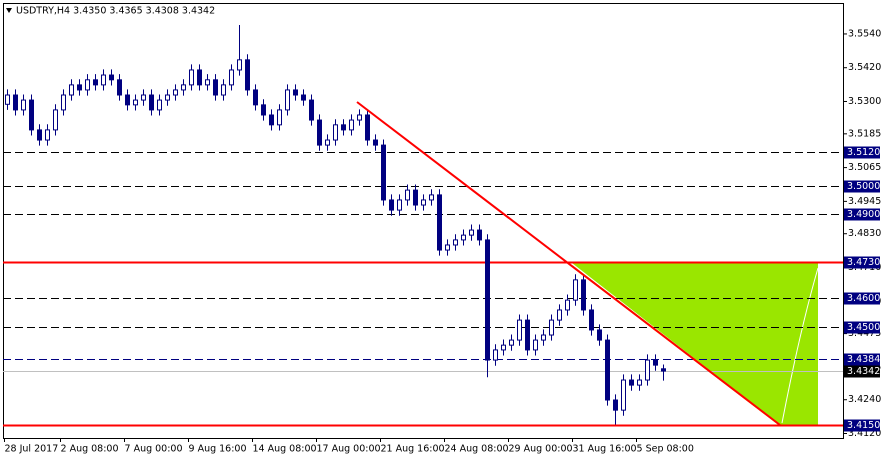 Image resolution: width=883 pixels, height=459 pixels. Describe the element at coordinates (115, 11) in the screenshot. I see `chart-title: USDTRY,H4 3.4350 3.4365 3.4308 3.4342` at that location.